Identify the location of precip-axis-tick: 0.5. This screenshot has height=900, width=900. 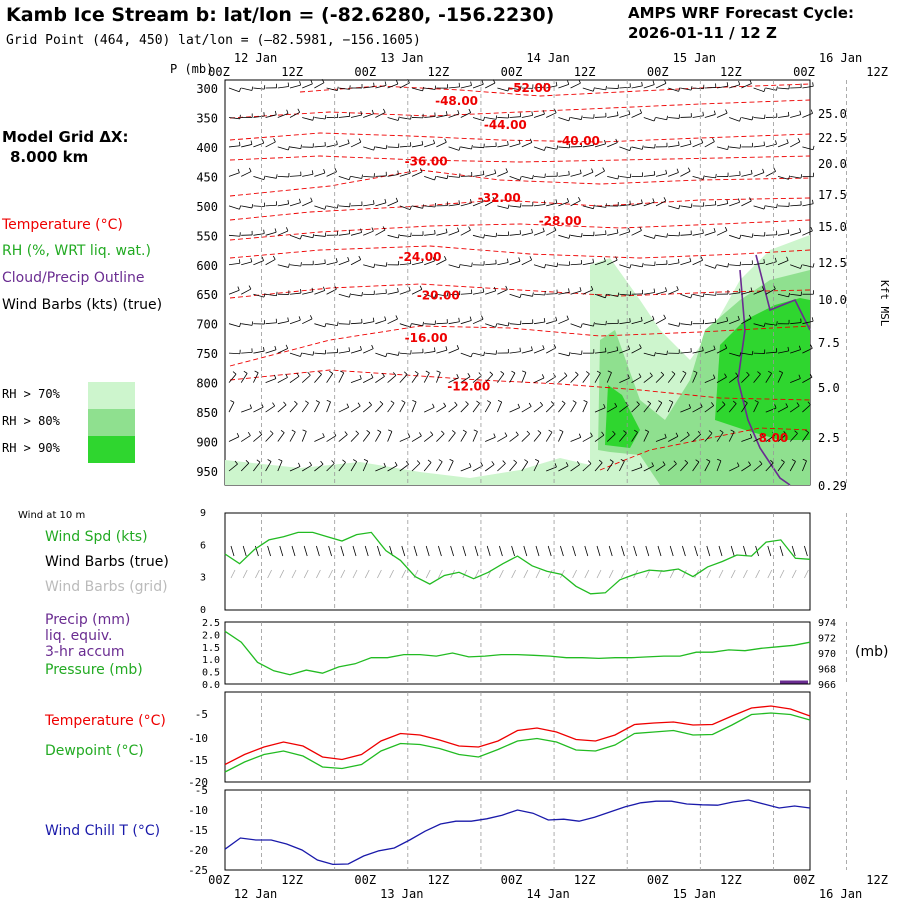
(211, 673).